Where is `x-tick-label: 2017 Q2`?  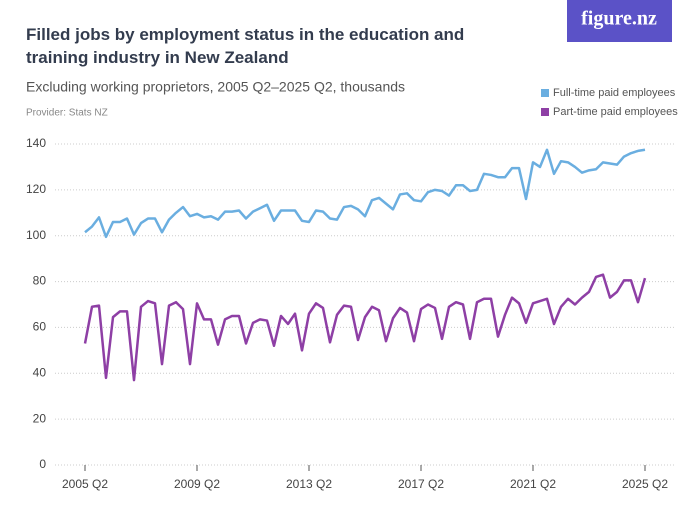
x-tick-label: 2017 Q2 is located at coordinates (421, 484).